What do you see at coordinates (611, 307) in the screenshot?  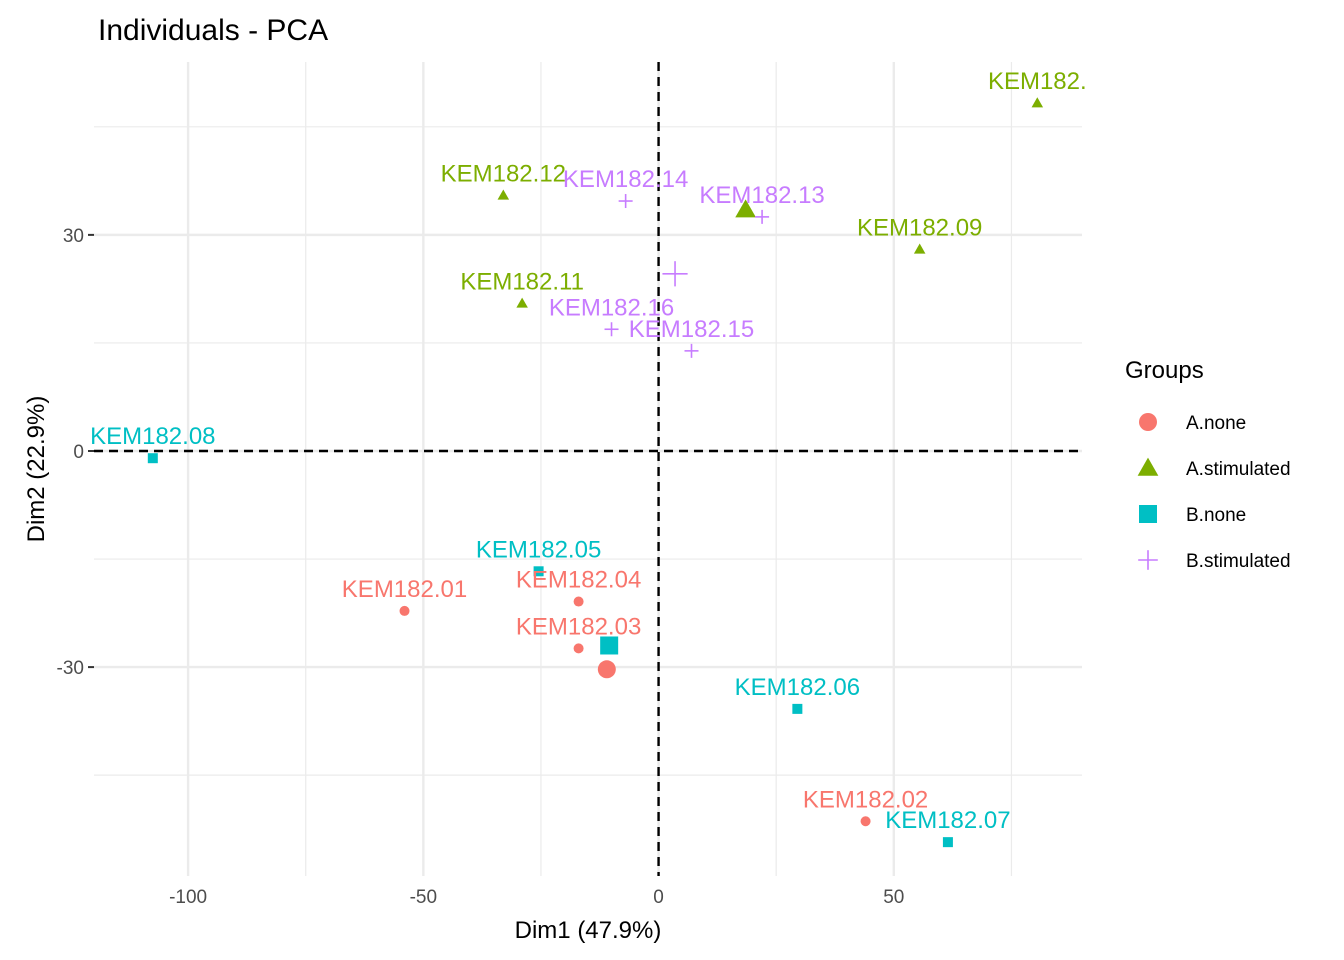 I see `point-label: KEM182.16` at bounding box center [611, 307].